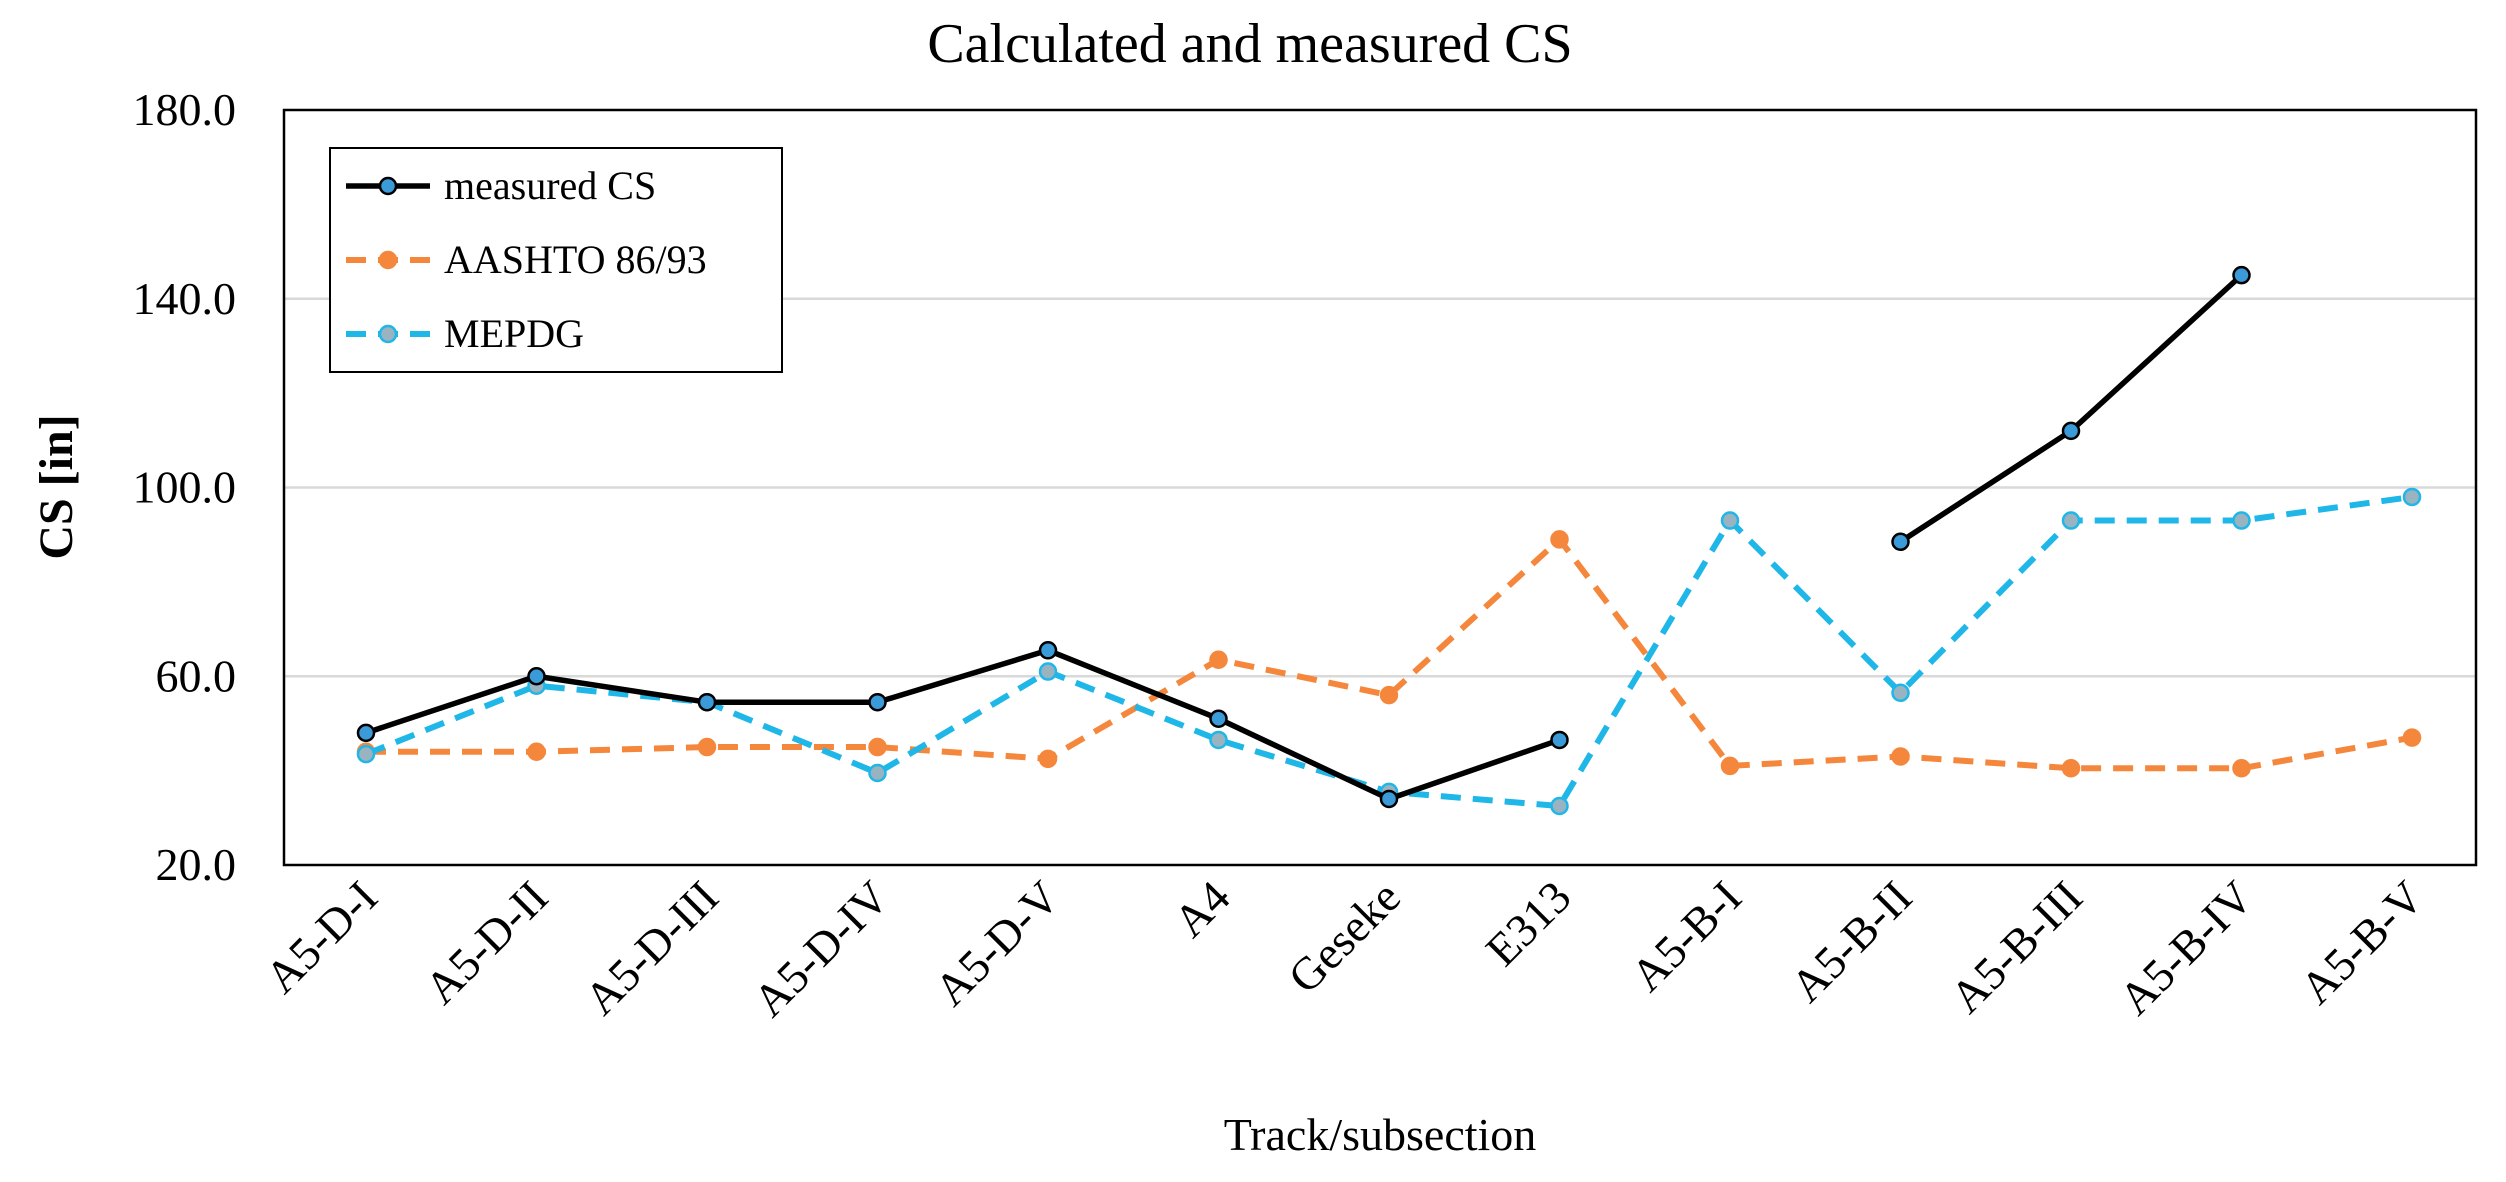 The image size is (2506, 1182). What do you see at coordinates (575, 259) in the screenshot?
I see `legend-label: AASHTO 86/93` at bounding box center [575, 259].